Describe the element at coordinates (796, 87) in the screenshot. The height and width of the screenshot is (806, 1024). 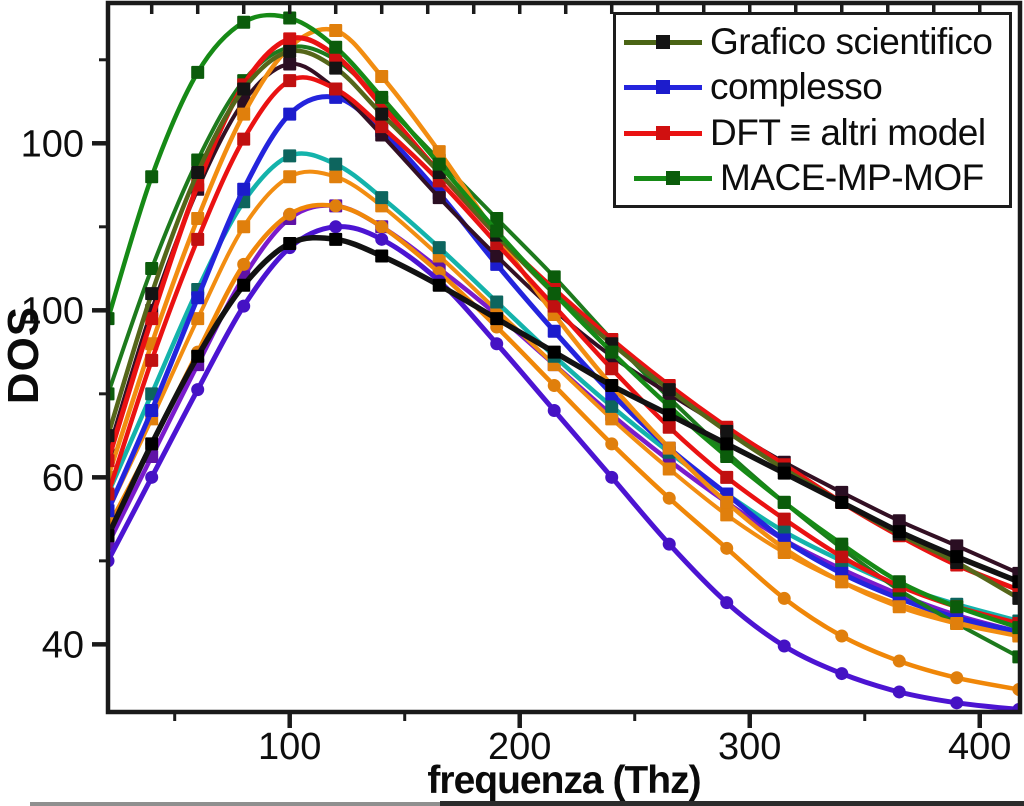
I see `legend-label: complesso` at that location.